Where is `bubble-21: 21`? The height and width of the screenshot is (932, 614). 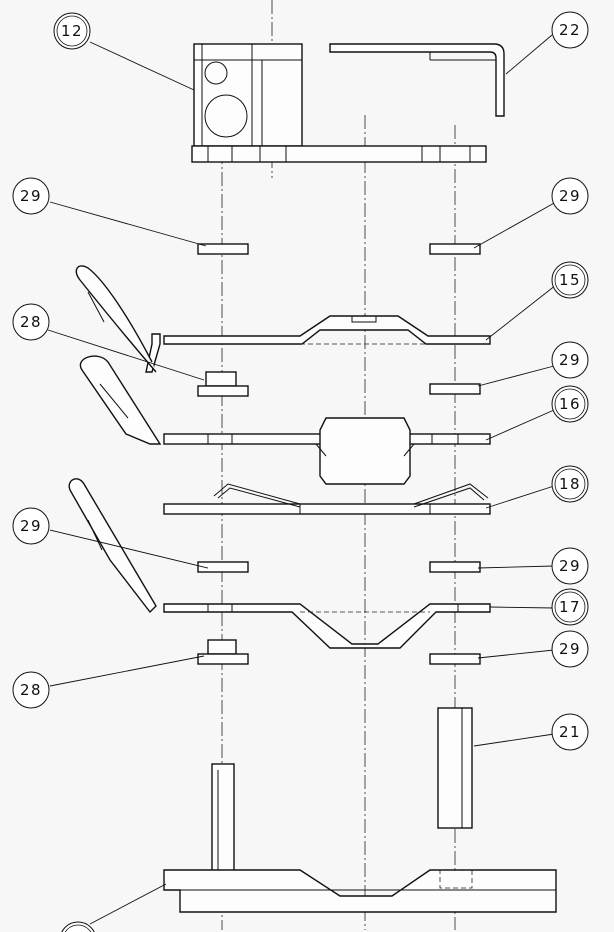 bubble-21: 21 is located at coordinates (570, 732).